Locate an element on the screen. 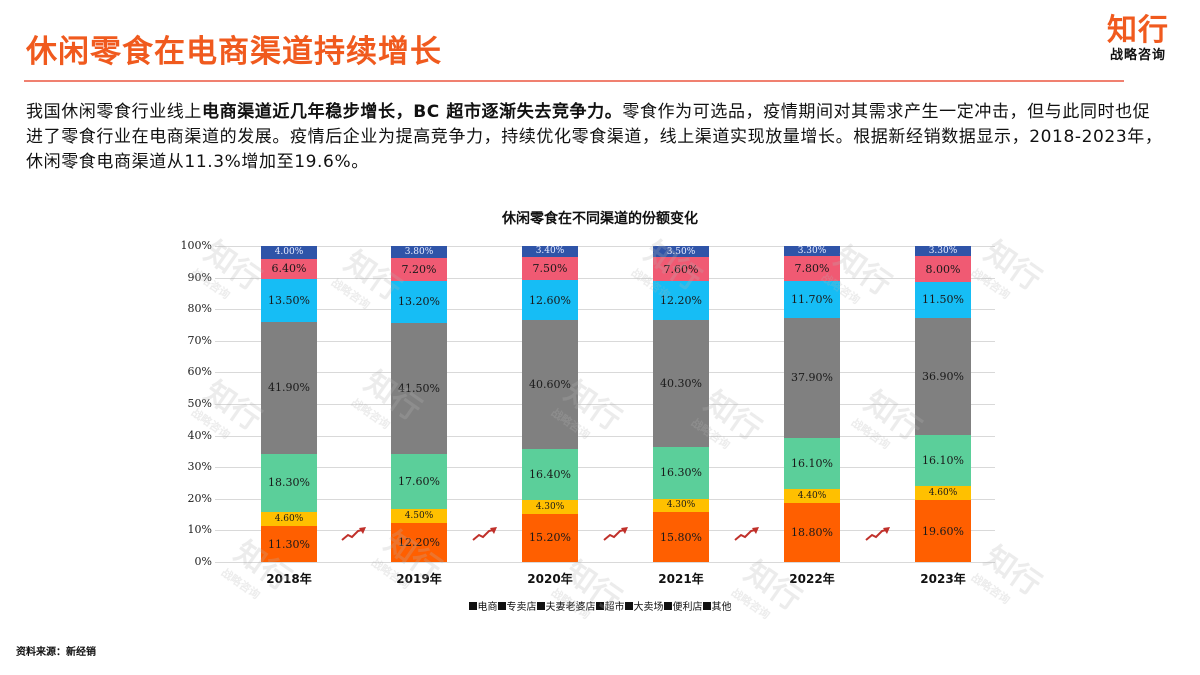  legend-item: 超市 is located at coordinates (610, 605).